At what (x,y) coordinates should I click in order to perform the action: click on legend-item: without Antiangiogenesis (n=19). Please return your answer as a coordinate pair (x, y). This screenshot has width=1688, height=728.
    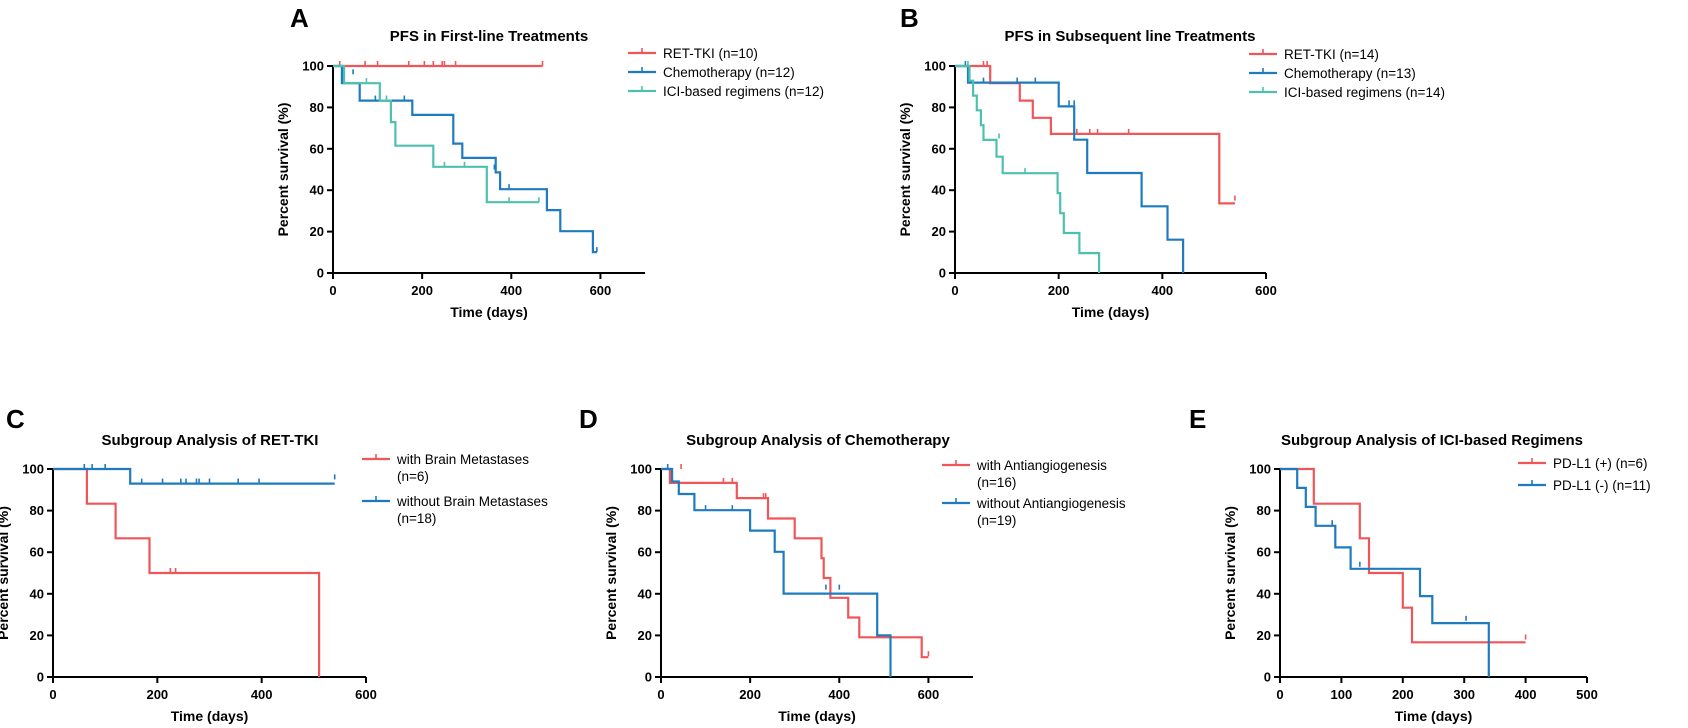
    Looking at the image, I should click on (1034, 512).